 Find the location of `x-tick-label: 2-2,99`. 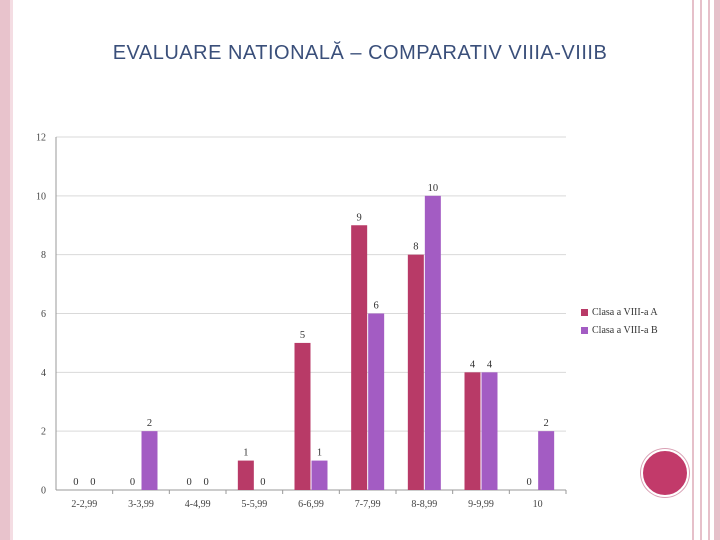

x-tick-label: 2-2,99 is located at coordinates (84, 504).